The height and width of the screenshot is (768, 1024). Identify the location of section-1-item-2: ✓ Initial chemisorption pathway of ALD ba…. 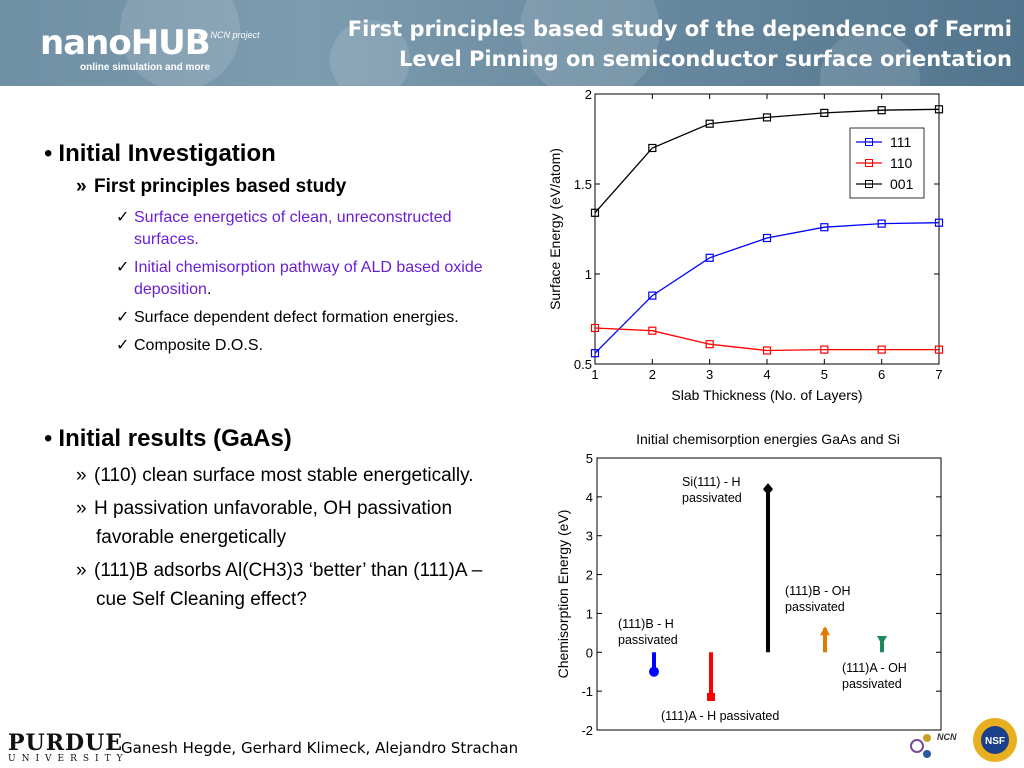
(315, 279).